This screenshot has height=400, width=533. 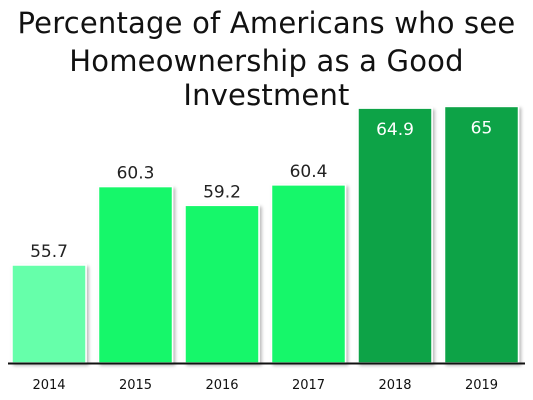 What do you see at coordinates (135, 385) in the screenshot?
I see `x-tick-label-2015: 2015` at bounding box center [135, 385].